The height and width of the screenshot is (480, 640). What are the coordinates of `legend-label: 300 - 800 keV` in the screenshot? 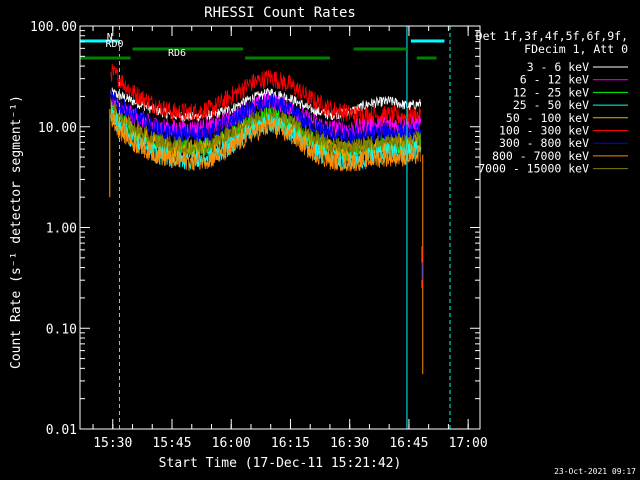 It's located at (544, 143).